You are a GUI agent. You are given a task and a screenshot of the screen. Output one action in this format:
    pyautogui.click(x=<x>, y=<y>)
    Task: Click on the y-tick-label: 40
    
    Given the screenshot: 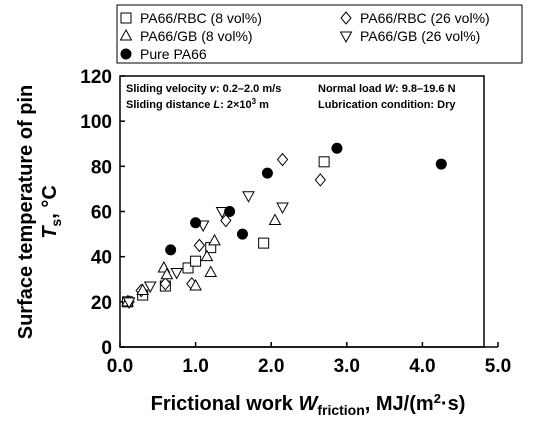 What is the action you would take?
    pyautogui.click(x=101, y=258)
    